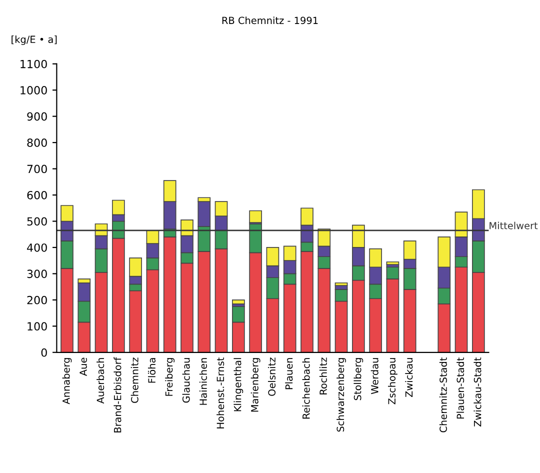 The height and width of the screenshot is (473, 540). Describe the element at coordinates (83, 367) in the screenshot. I see `x-tick-label: Aue` at that location.